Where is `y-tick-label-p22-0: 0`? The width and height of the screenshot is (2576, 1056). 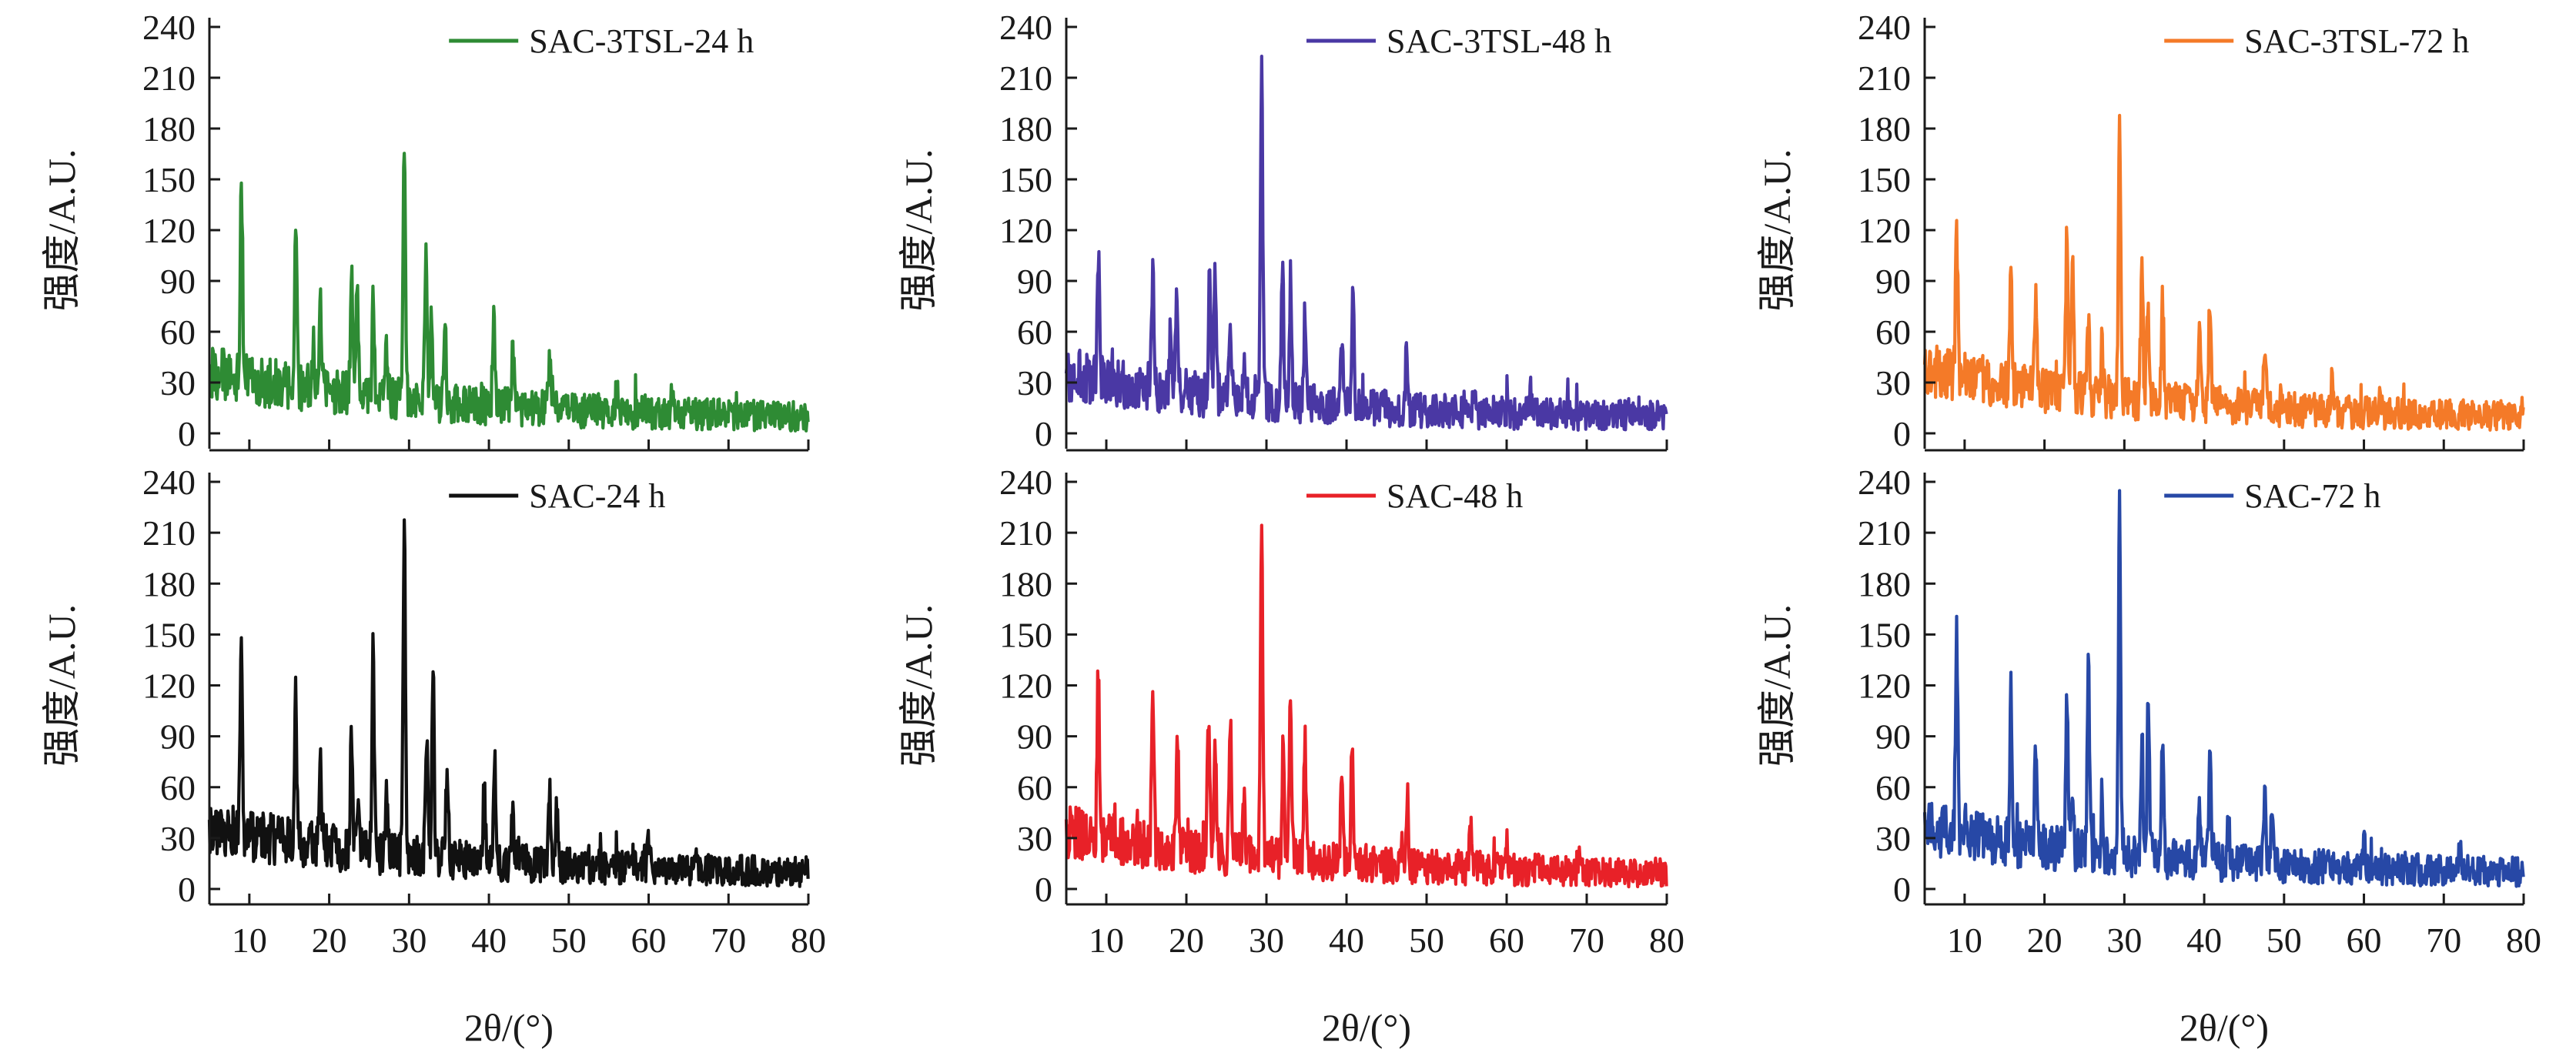 y-tick-label-p22-0: 0 is located at coordinates (1043, 890).